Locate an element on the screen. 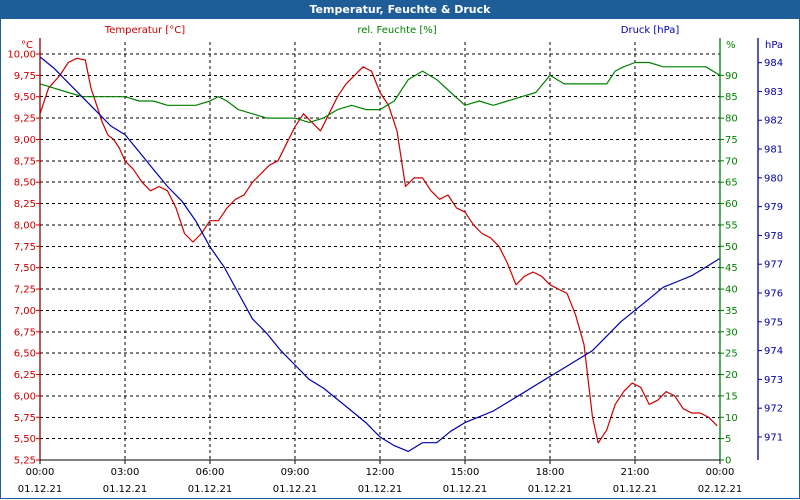  temperature-unit-label: °C is located at coordinates (27, 45).